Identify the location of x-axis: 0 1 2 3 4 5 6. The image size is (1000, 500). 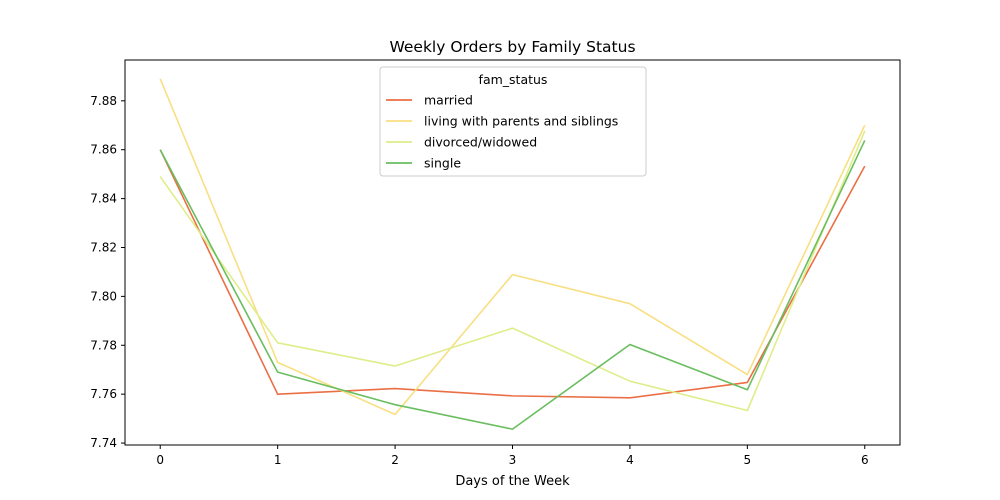
(512, 456).